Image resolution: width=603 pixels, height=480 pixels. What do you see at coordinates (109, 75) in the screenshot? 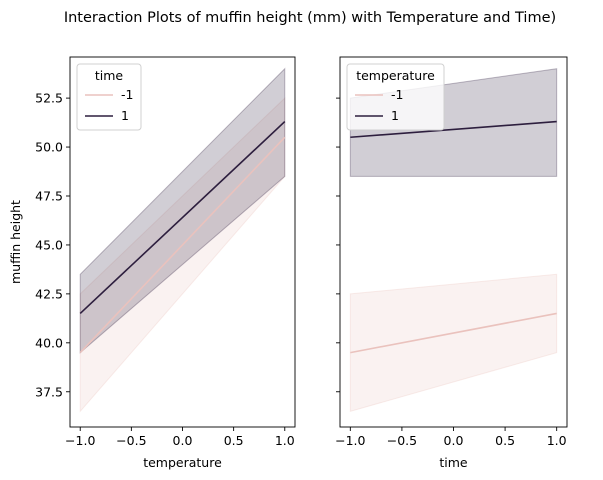
I see `legend-title: time` at bounding box center [109, 75].